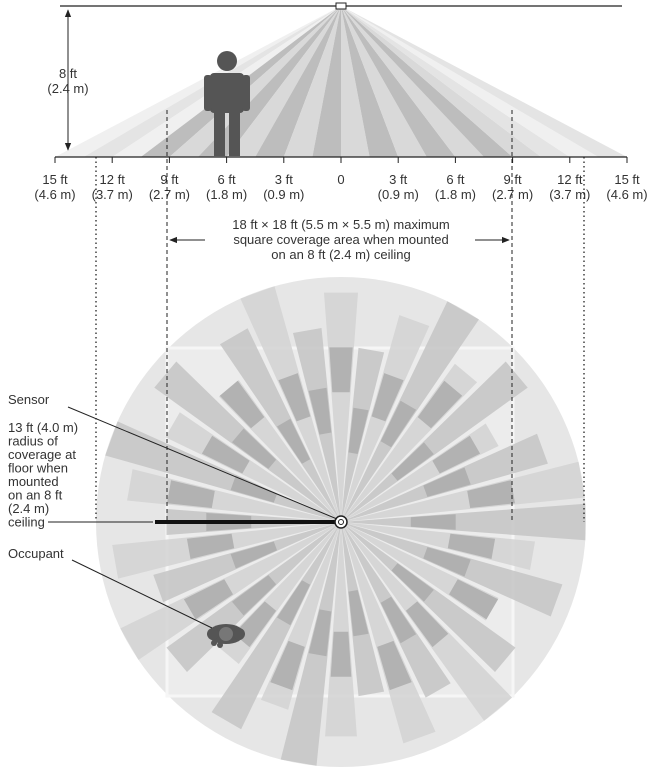 Image resolution: width=654 pixels, height=781 pixels. I want to click on sensor-side, so click(341, 6).